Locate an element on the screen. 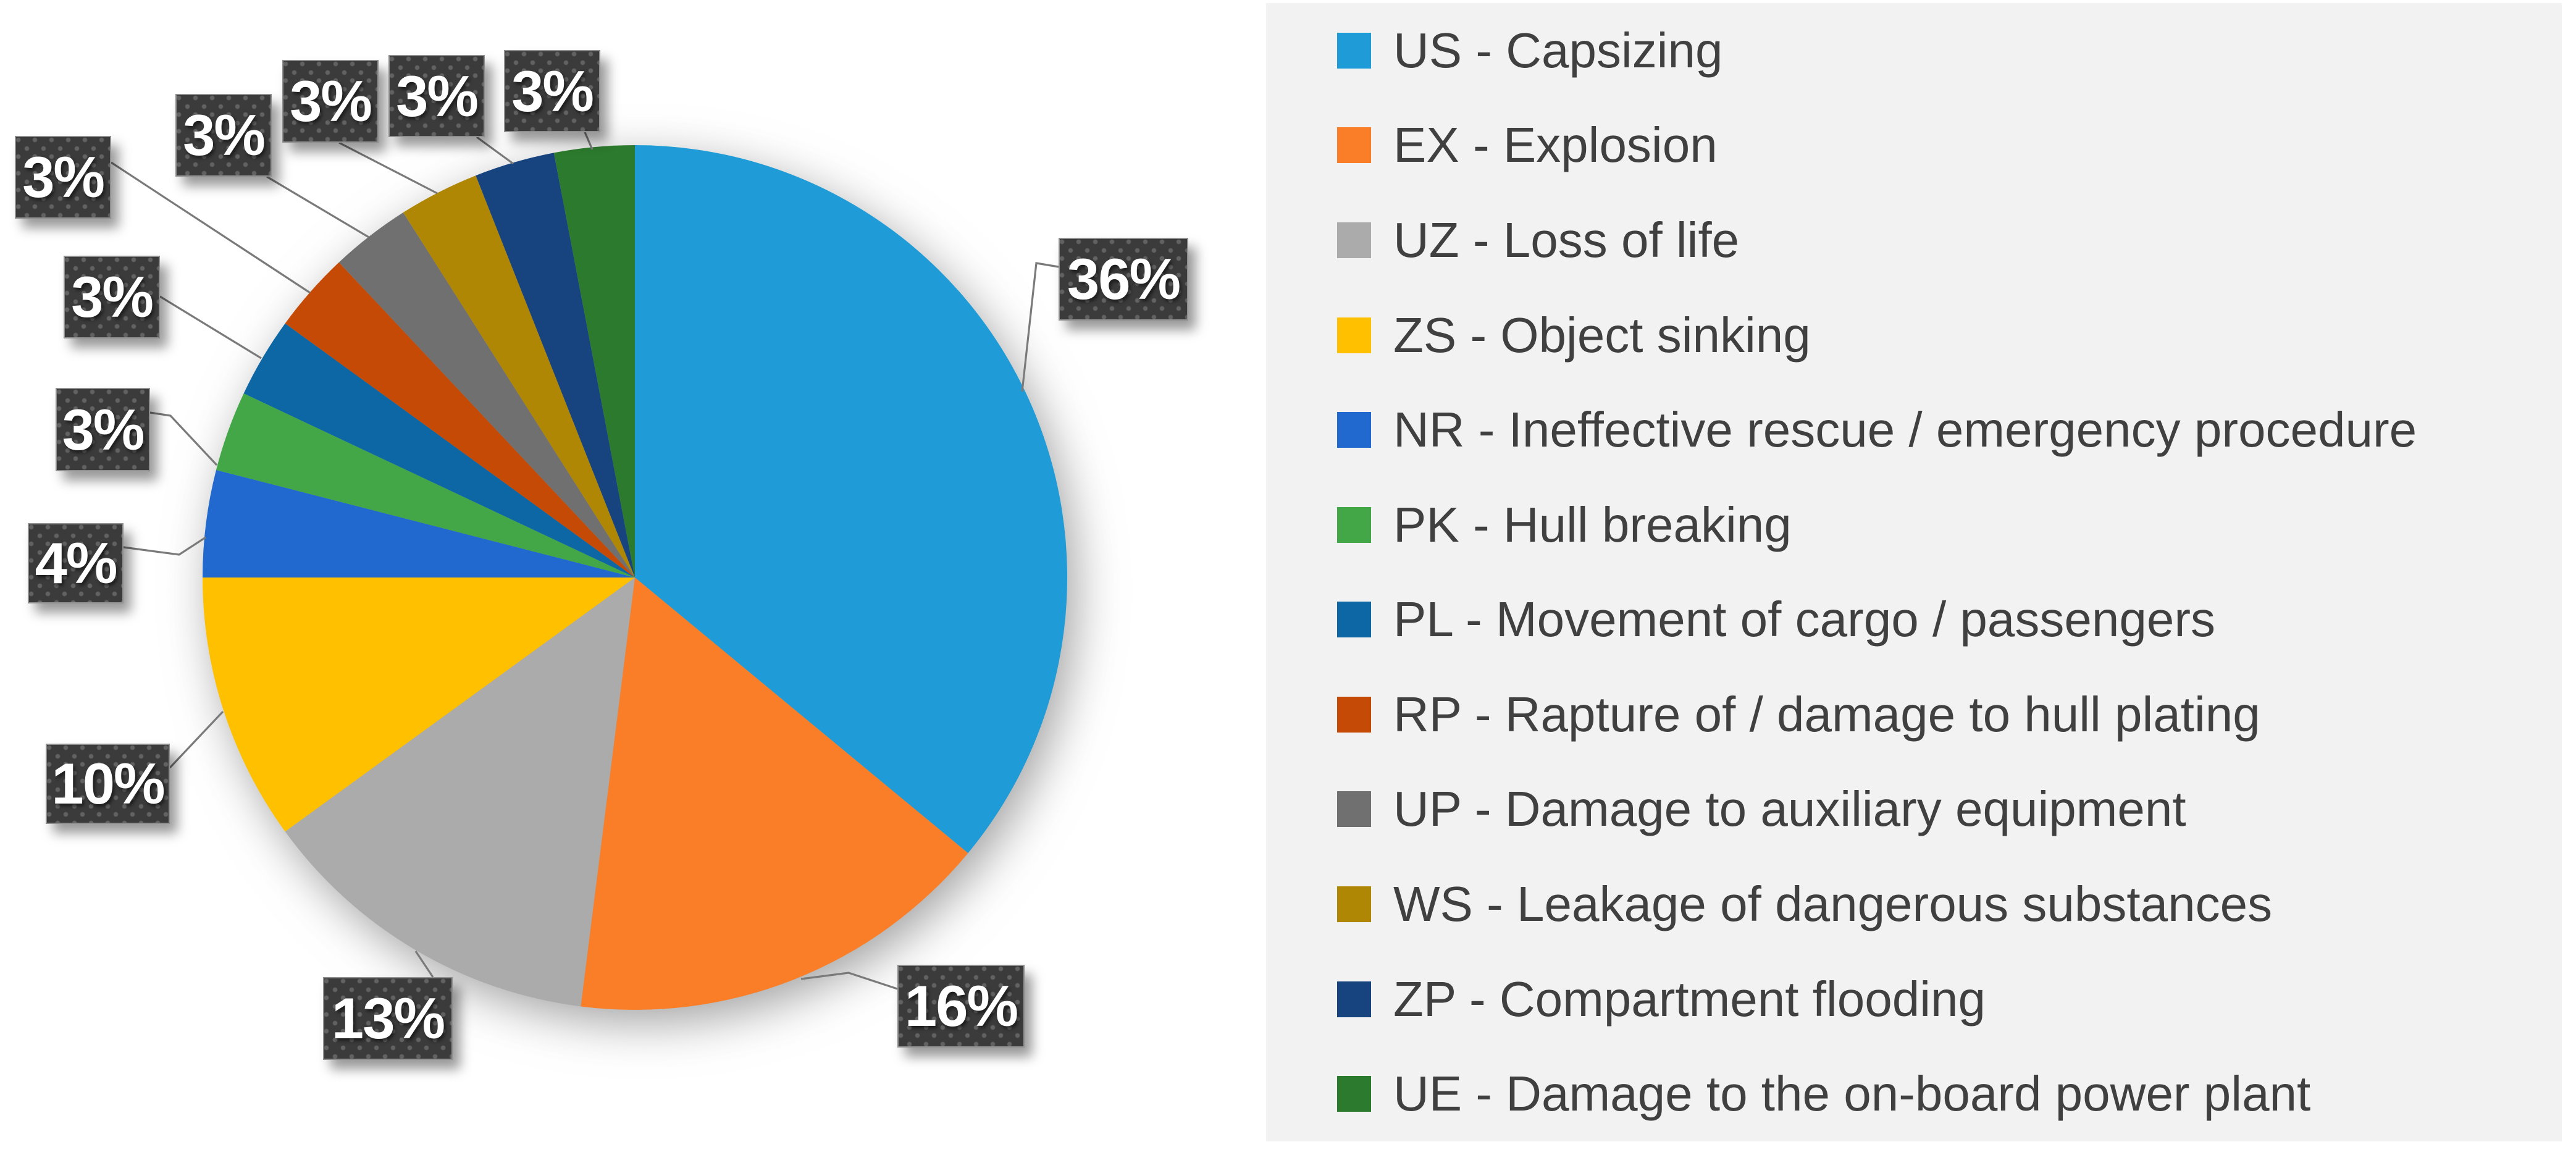 This screenshot has height=1155, width=2576. leader-line-NR is located at coordinates (164, 546).